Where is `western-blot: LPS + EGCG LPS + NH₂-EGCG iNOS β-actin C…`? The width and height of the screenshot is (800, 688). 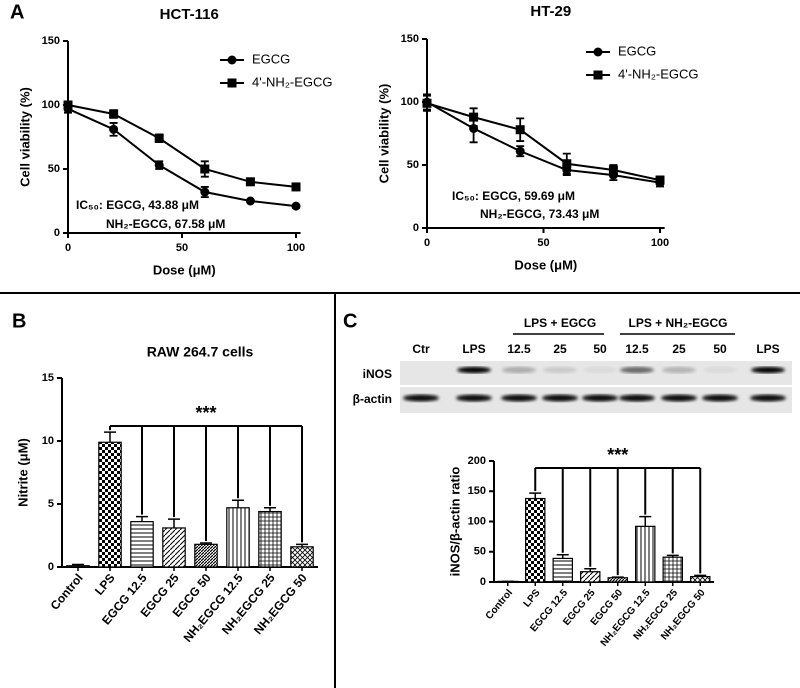
western-blot: LPS + EGCG LPS + NH₂-EGCG iNOS β-actin C… is located at coordinates (572, 364).